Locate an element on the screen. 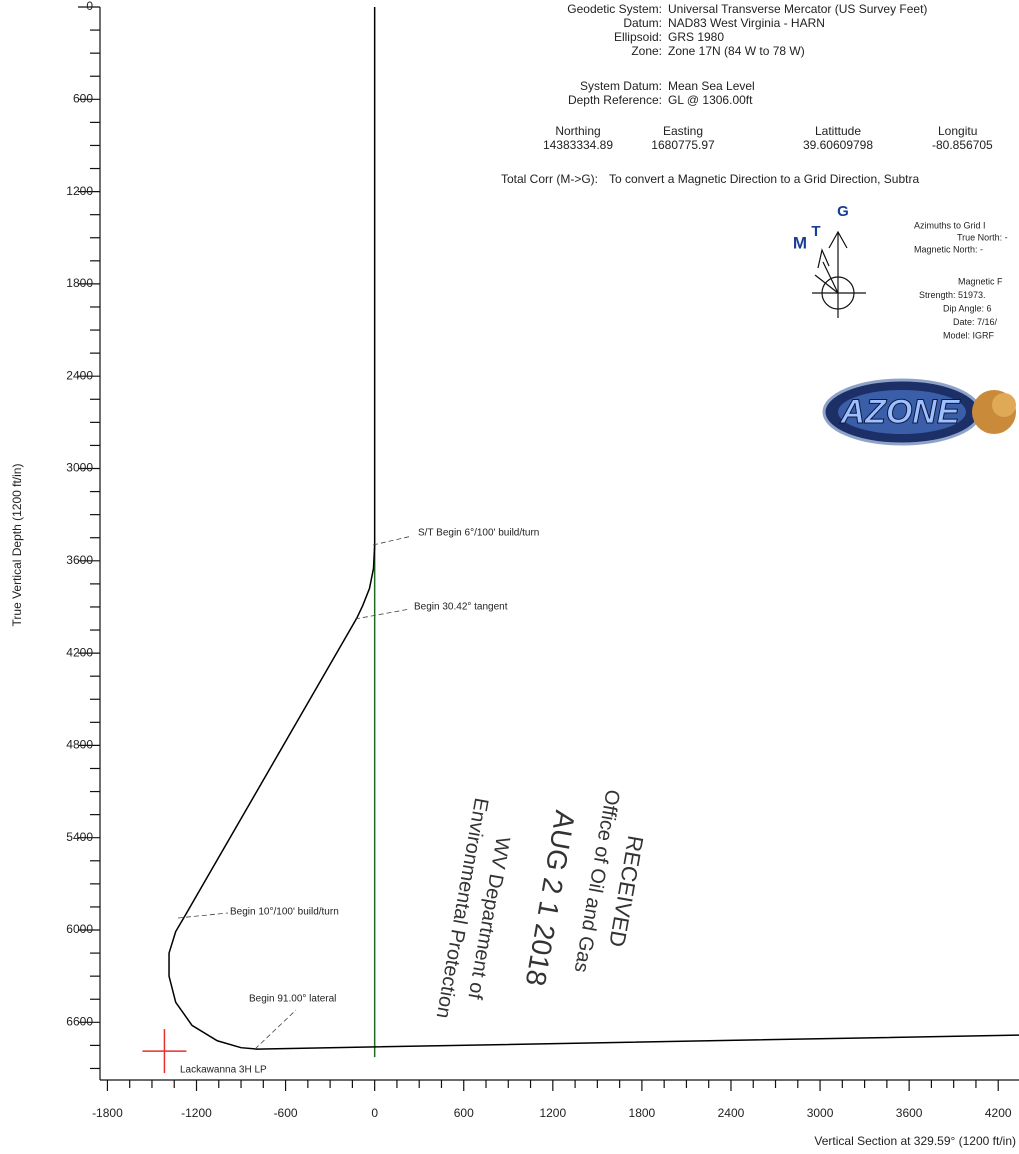 The height and width of the screenshot is (1154, 1019). x-tick-label: 3600 is located at coordinates (909, 1113).